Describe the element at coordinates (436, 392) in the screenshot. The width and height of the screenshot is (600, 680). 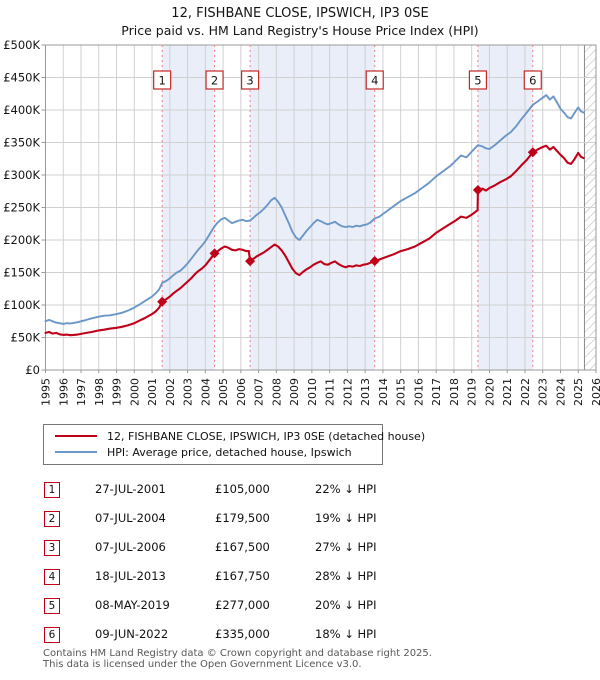
I see `x-axis-tick-label: 2017` at that location.